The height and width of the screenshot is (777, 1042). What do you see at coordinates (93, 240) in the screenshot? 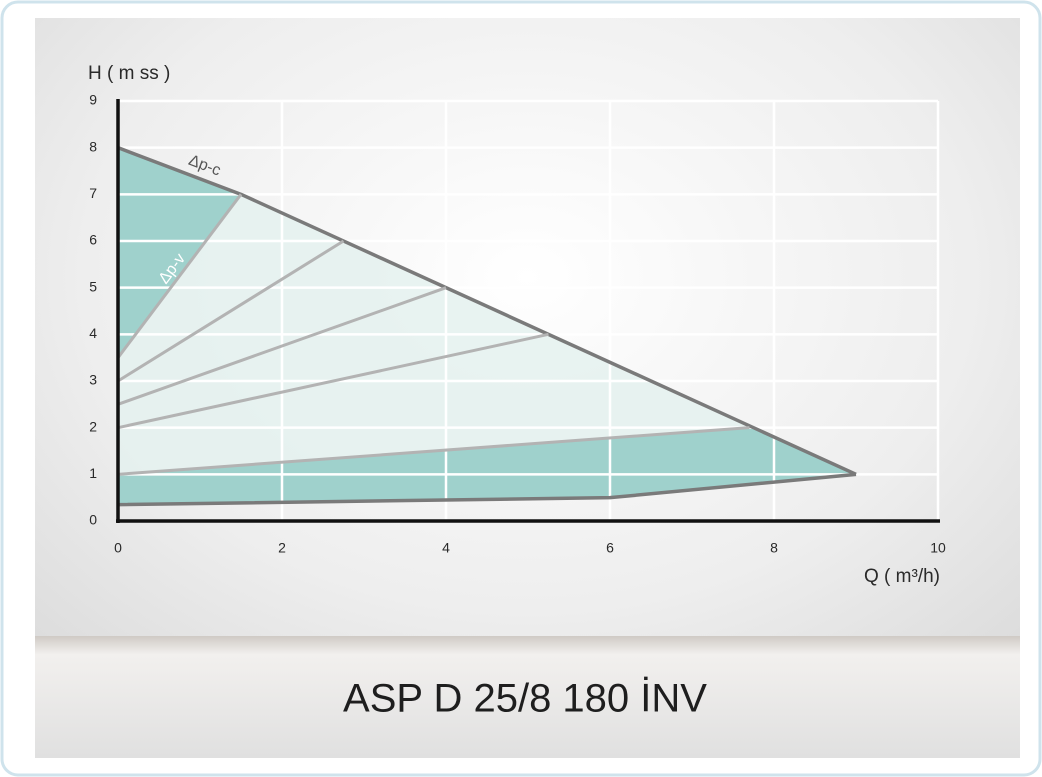
I see `y-tick-label: 6` at bounding box center [93, 240].